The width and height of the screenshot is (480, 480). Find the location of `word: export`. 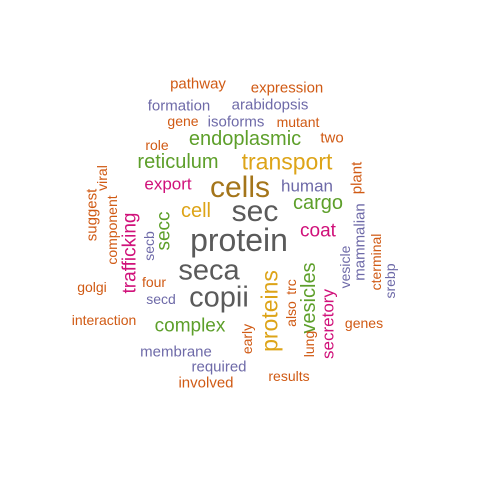

word: export is located at coordinates (168, 184).